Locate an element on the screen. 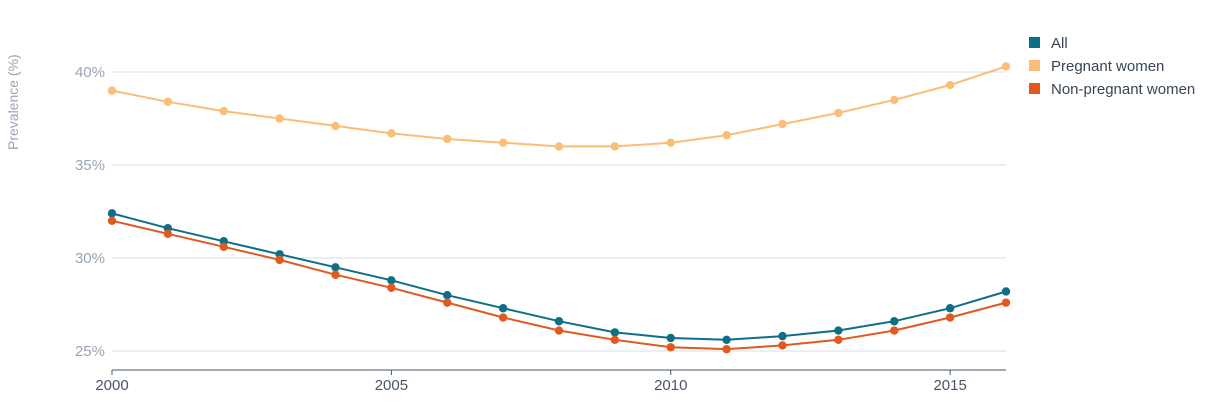 The width and height of the screenshot is (1230, 407). legend-label: Non-pregnant women is located at coordinates (1123, 89).